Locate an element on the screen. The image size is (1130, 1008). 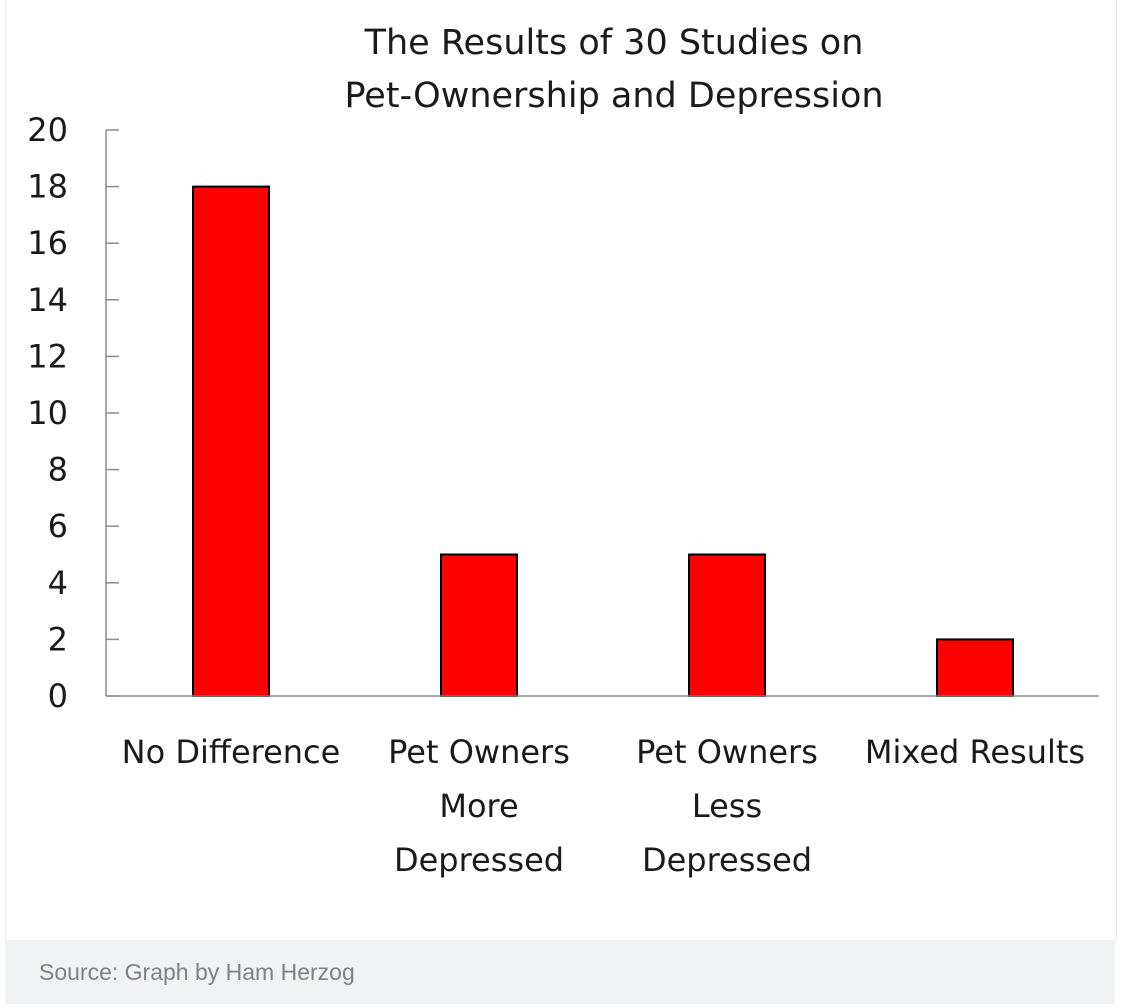
x-category-label: Less is located at coordinates (727, 806).